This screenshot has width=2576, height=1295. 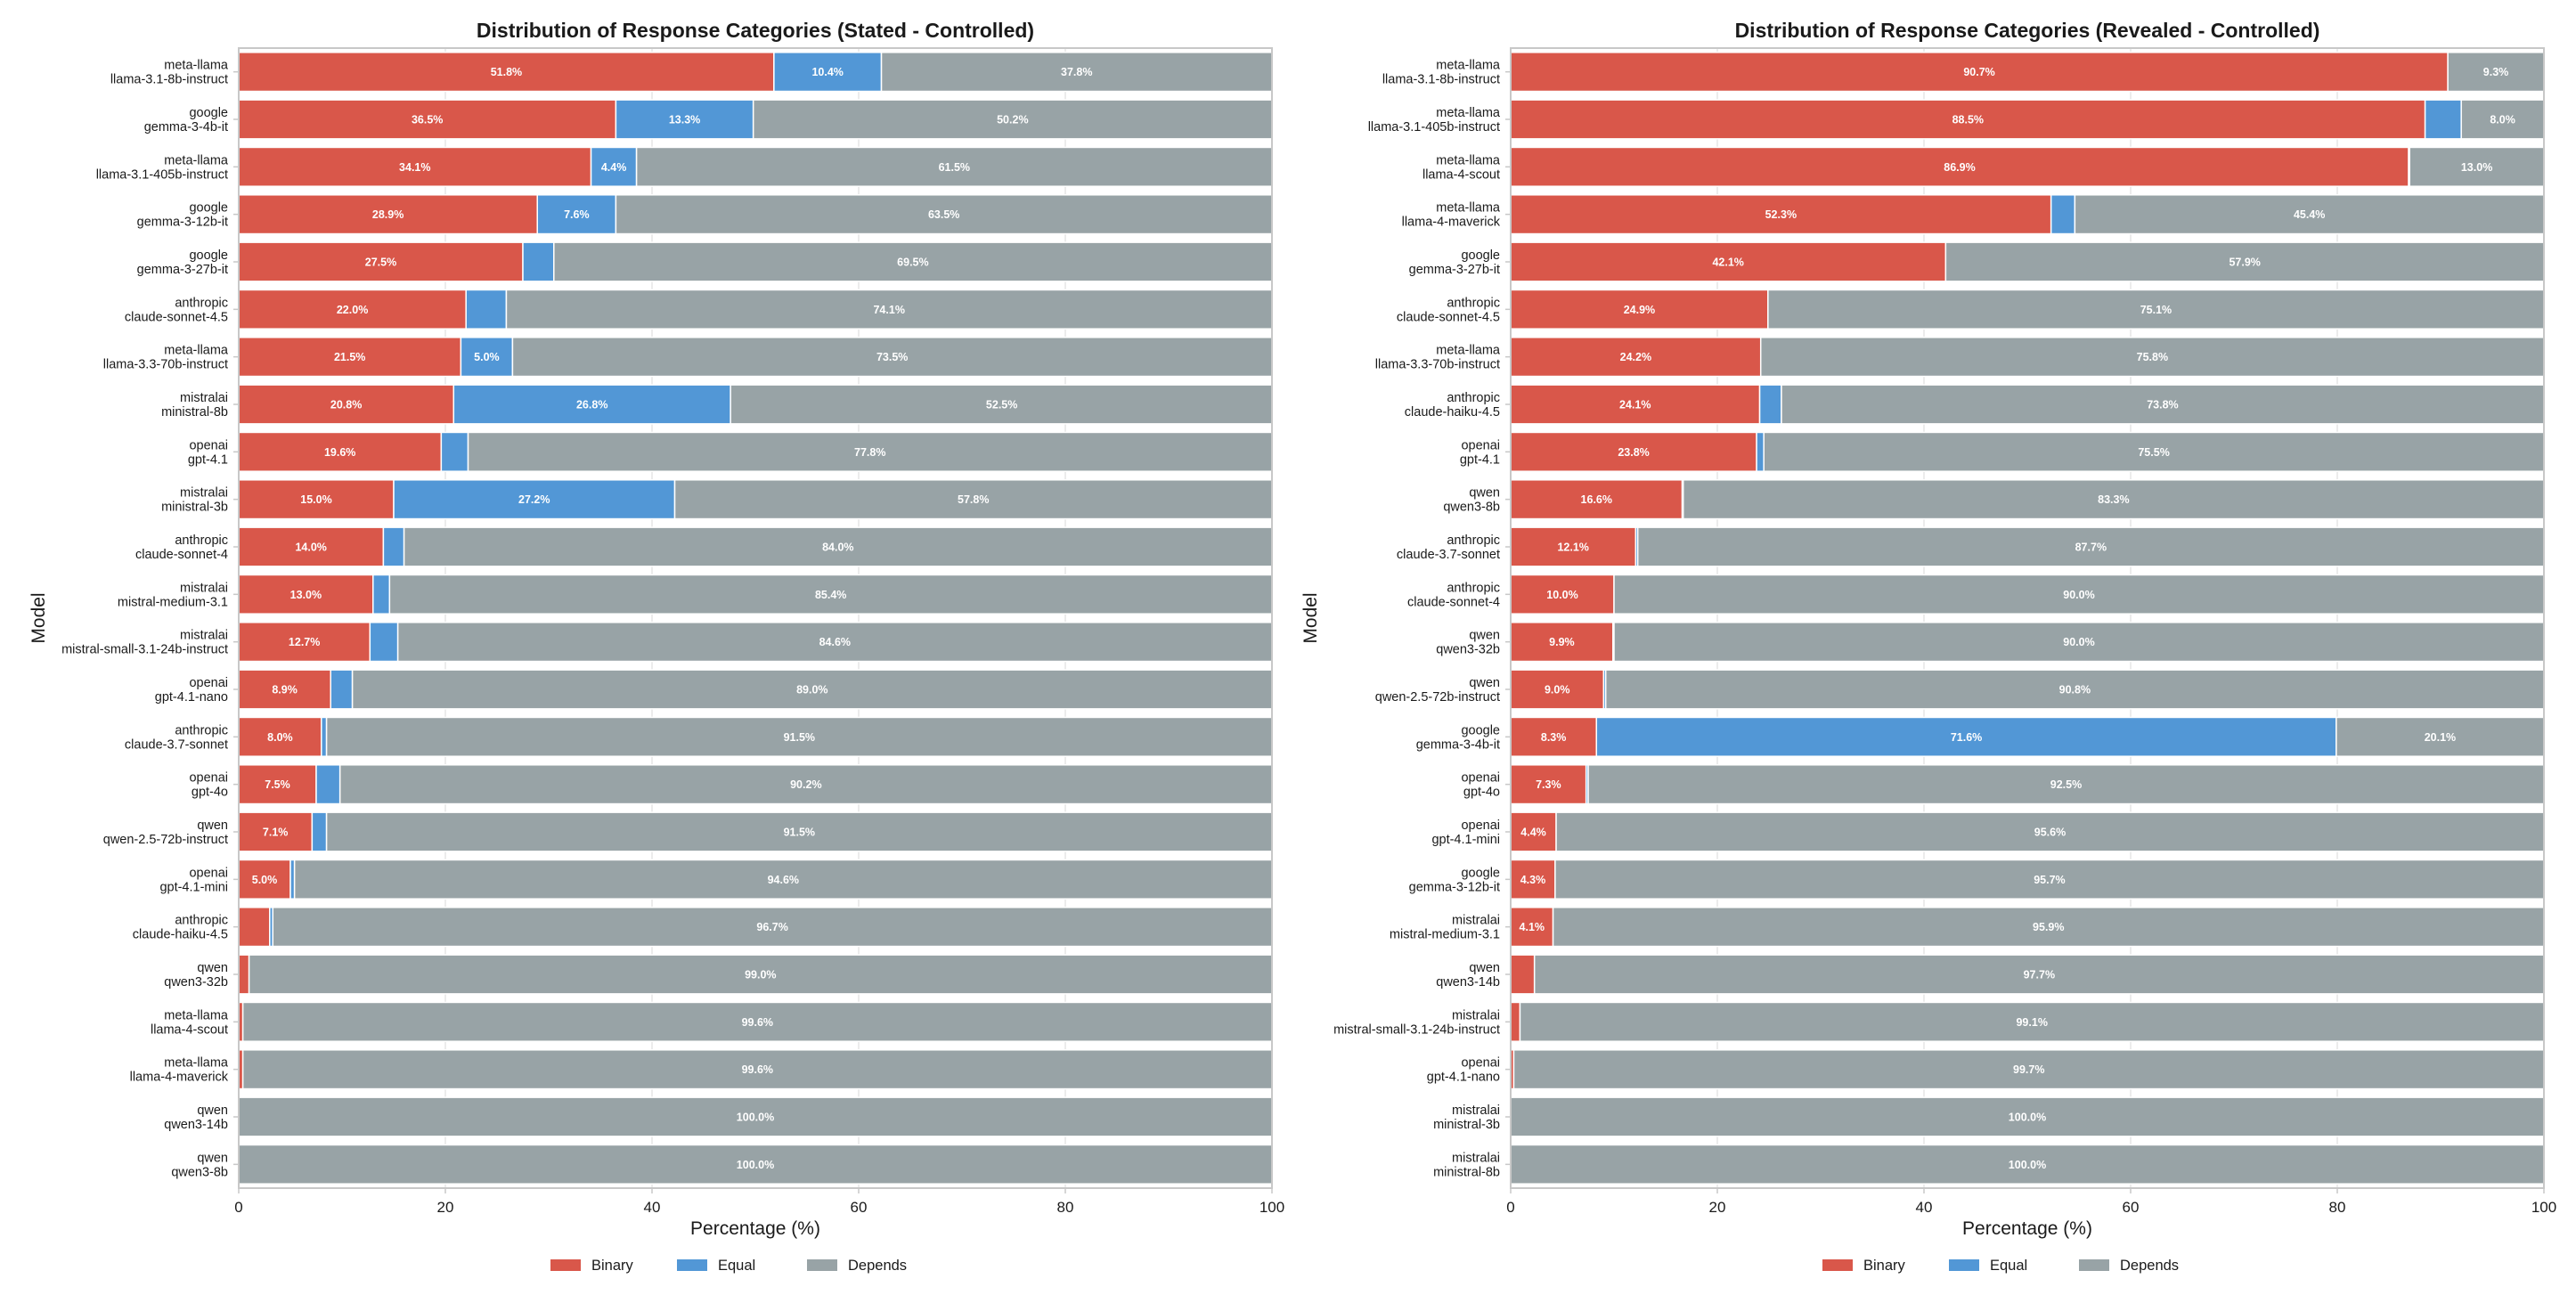 What do you see at coordinates (889, 310) in the screenshot?
I see `data-label: 74.1%` at bounding box center [889, 310].